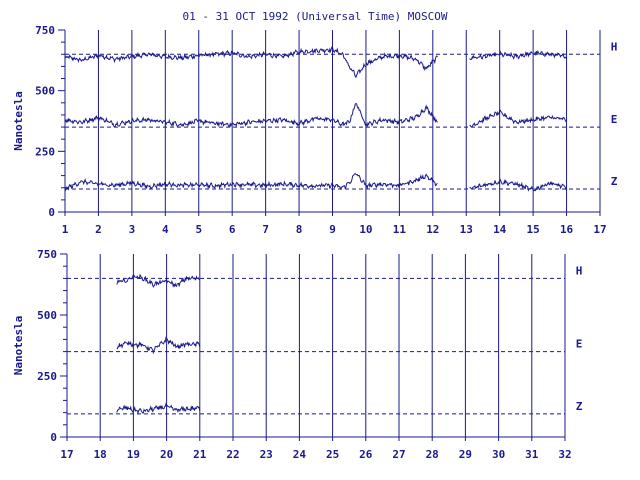 The image size is (640, 480). I want to click on x-tick-label: 18, so click(100, 454).